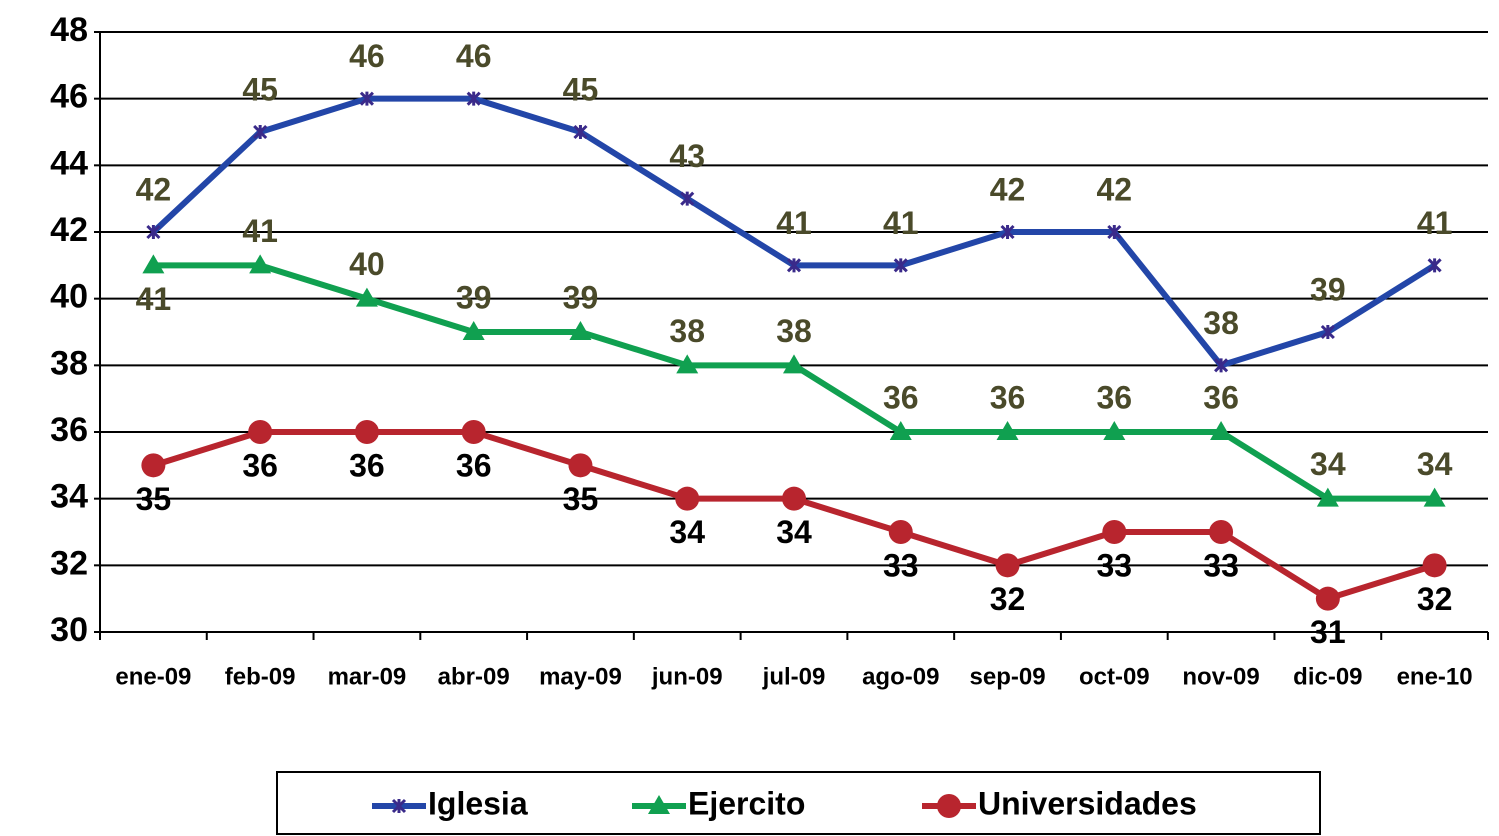  What do you see at coordinates (69, 563) in the screenshot?
I see `y-tick-label: 32` at bounding box center [69, 563].